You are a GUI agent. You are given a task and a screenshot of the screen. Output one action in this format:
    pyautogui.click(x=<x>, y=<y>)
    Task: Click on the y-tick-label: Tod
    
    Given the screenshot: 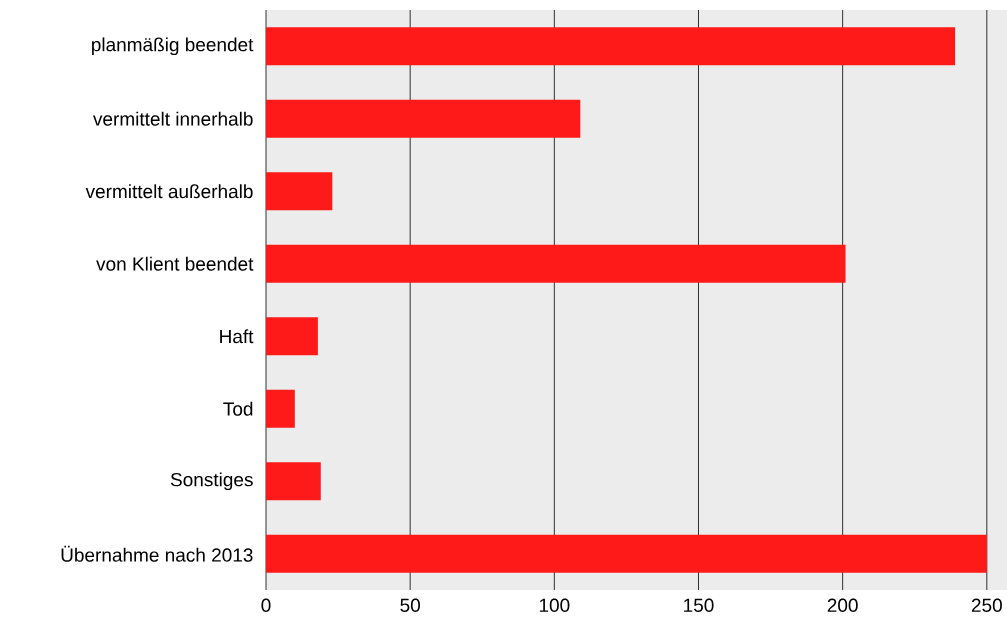 What is the action you would take?
    pyautogui.click(x=238, y=408)
    